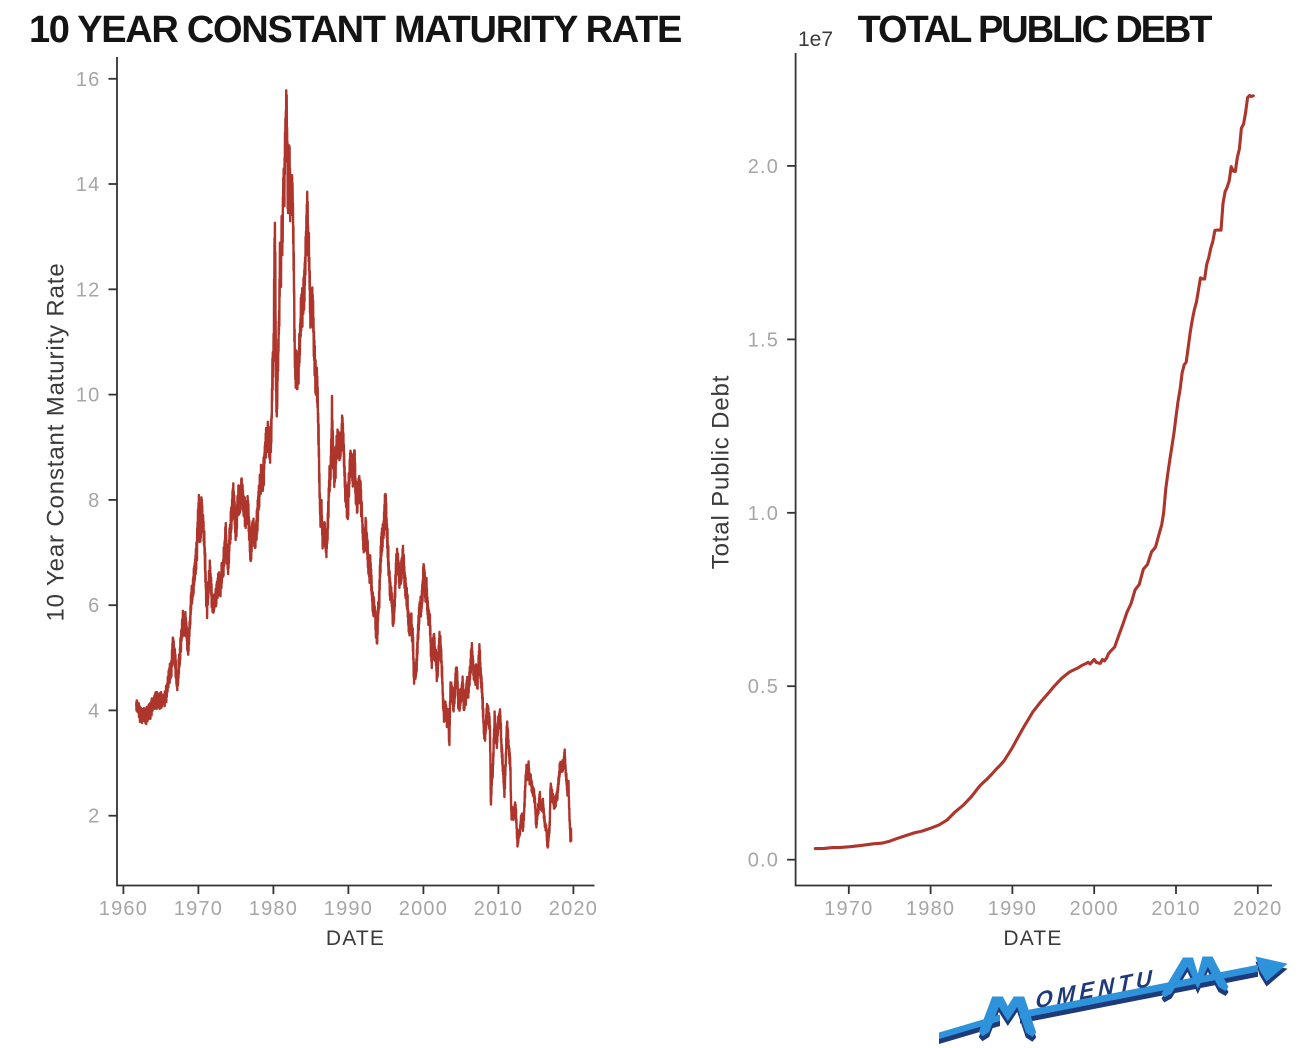 The width and height of the screenshot is (1306, 1048). What do you see at coordinates (94, 711) in the screenshot?
I see `svg-text: 4` at bounding box center [94, 711].